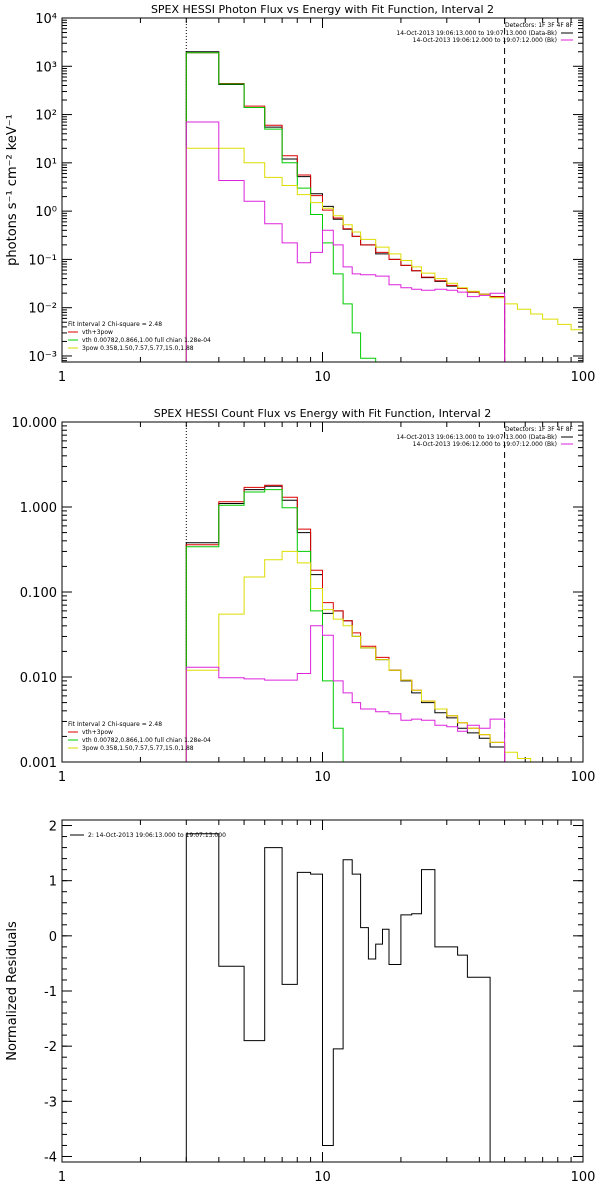 The height and width of the screenshot is (1200, 600). What do you see at coordinates (50, 1157) in the screenshot?
I see `y-tick-label: -4` at bounding box center [50, 1157].